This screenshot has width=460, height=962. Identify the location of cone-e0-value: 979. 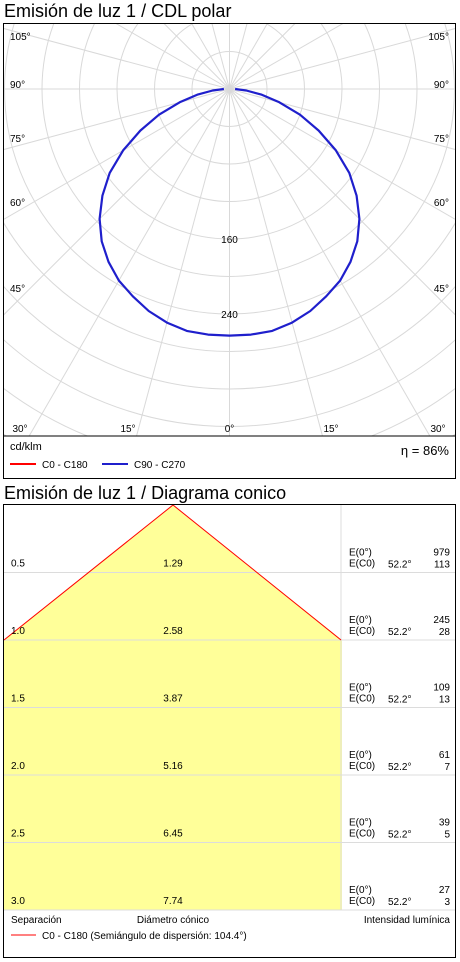
(441, 553).